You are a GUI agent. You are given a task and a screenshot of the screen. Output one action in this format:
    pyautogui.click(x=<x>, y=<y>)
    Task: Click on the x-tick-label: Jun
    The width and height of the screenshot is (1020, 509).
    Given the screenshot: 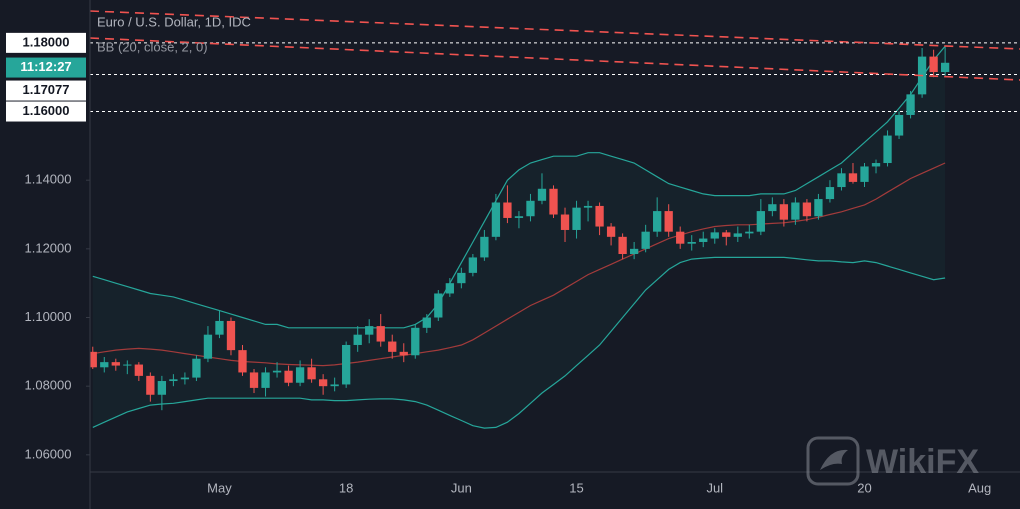 What is the action you would take?
    pyautogui.click(x=461, y=487)
    